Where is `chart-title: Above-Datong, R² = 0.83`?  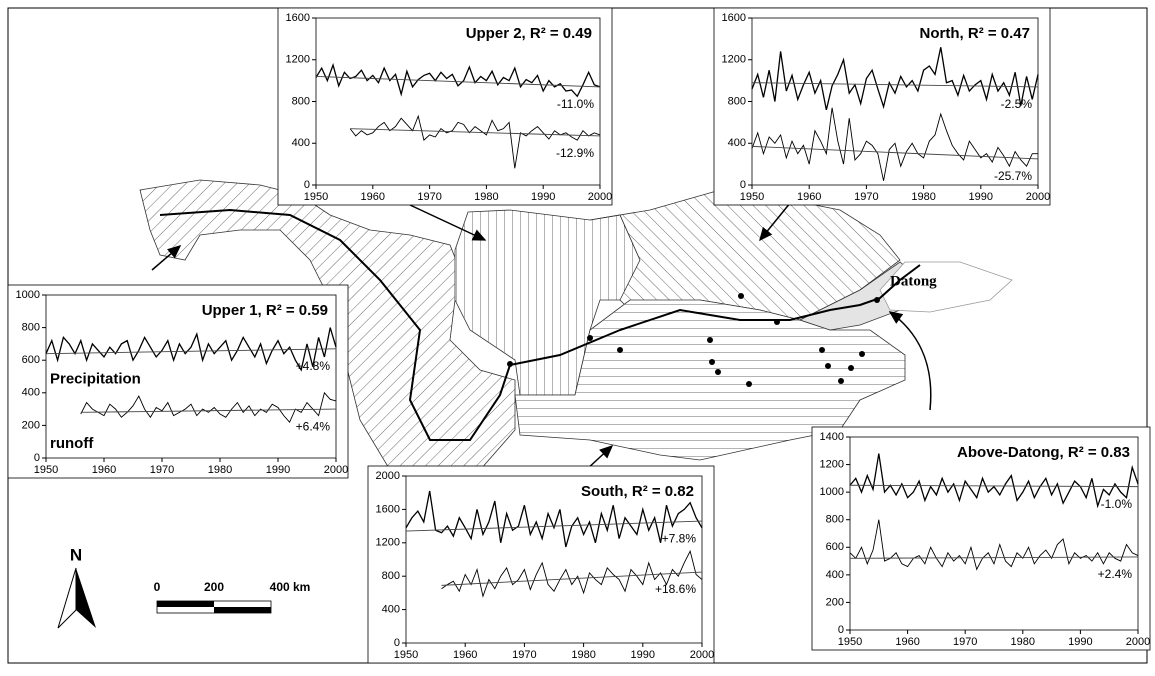 chart-title: Above-Datong, R² = 0.83 is located at coordinates (1043, 452).